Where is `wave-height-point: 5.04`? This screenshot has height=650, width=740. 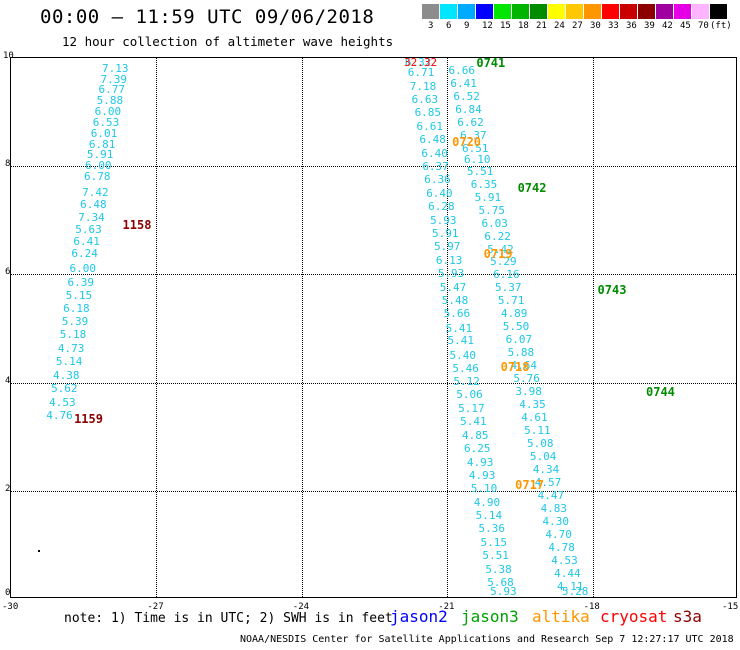 wave-height-point: 5.04 is located at coordinates (543, 457).